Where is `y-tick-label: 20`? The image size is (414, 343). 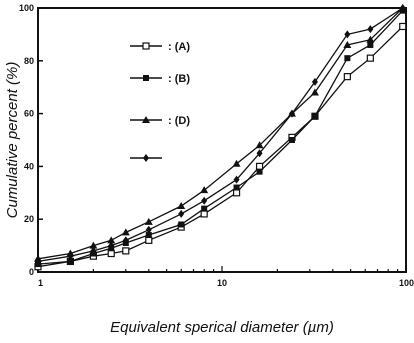
y-tick-label: 20 is located at coordinates (29, 219).